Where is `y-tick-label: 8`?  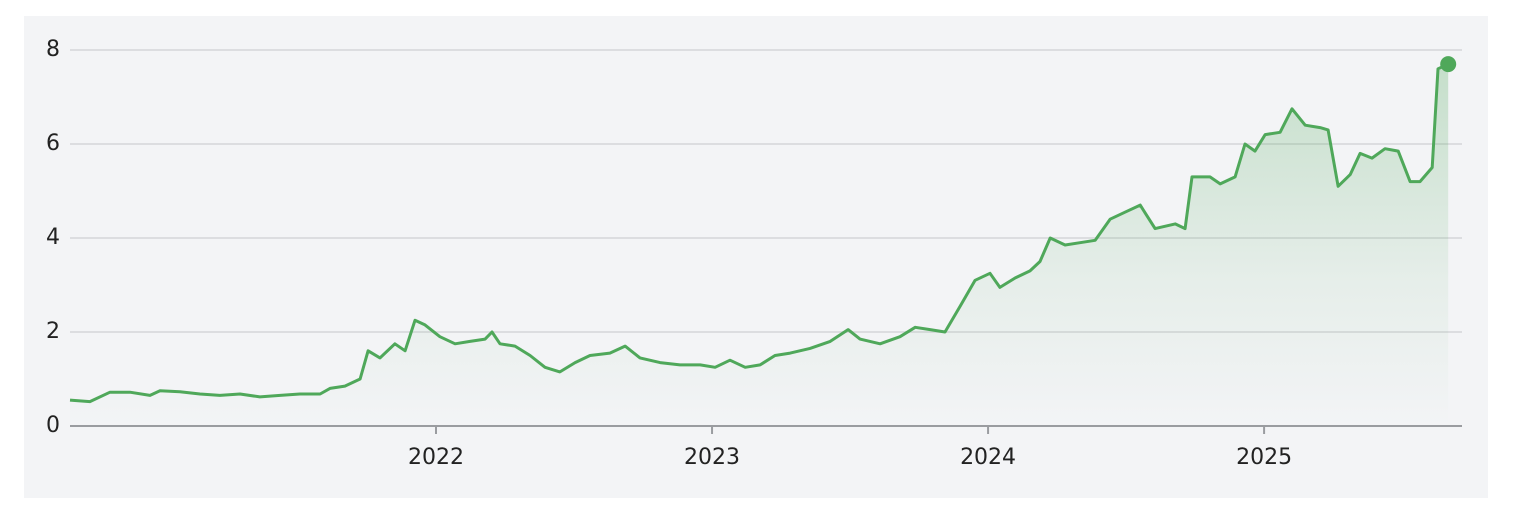
y-tick-label: 8 is located at coordinates (53, 49).